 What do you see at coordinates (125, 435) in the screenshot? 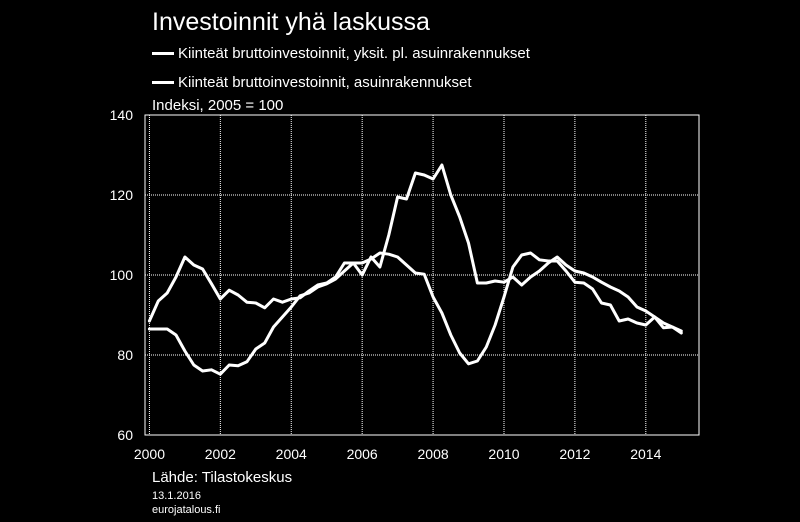
I see `y-tick-label: 60` at bounding box center [125, 435].